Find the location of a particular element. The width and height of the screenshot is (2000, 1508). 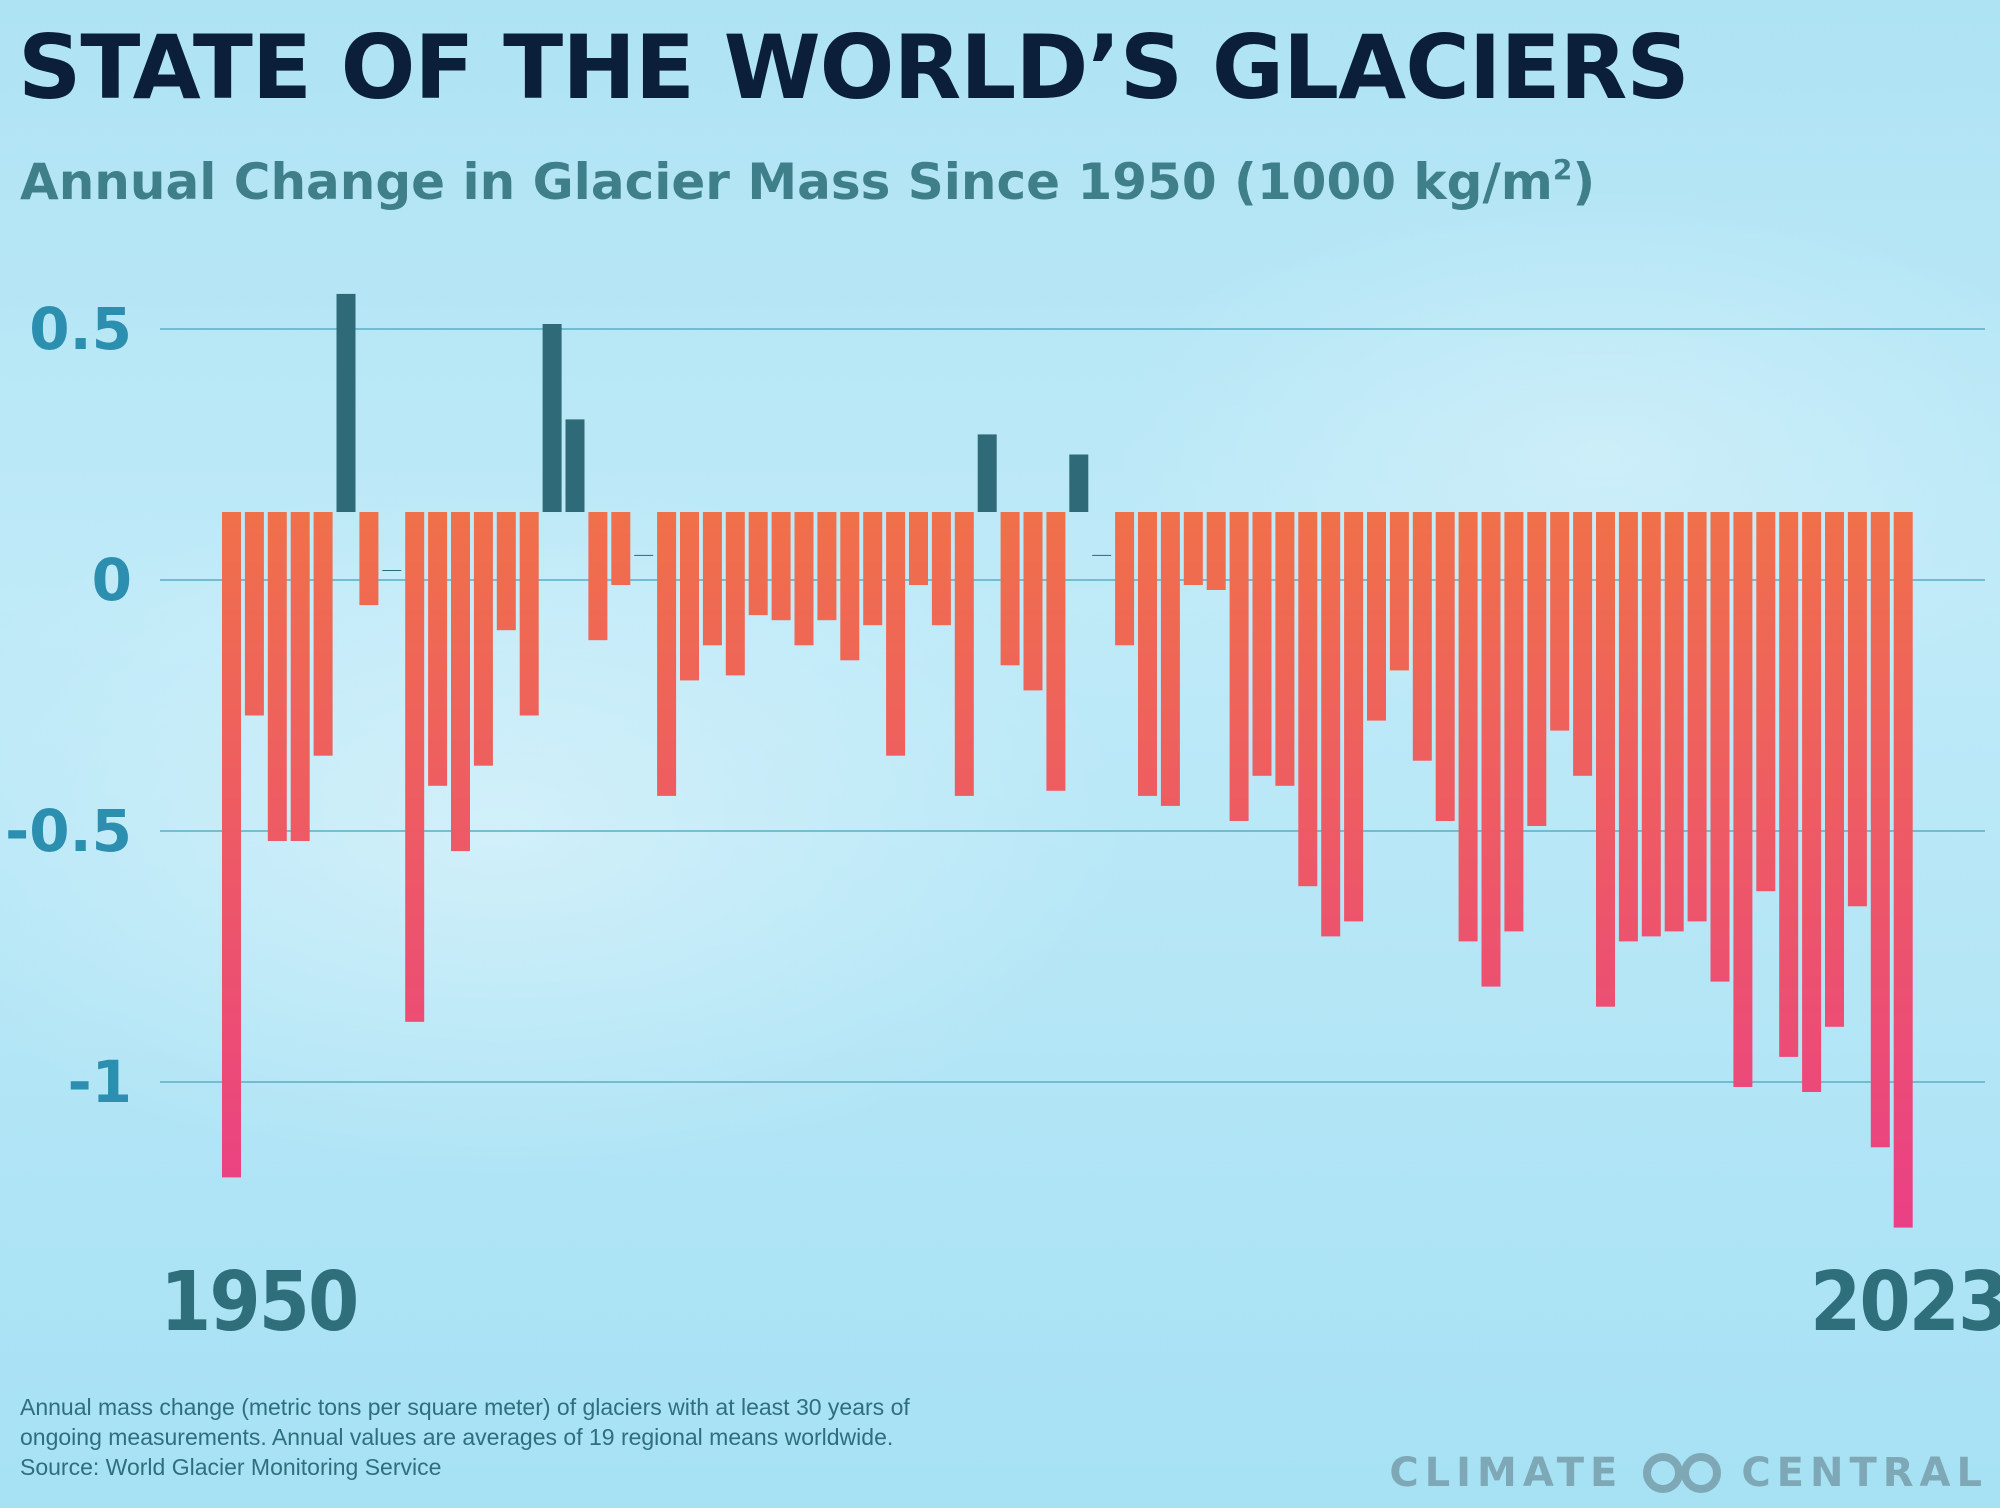

bar-2013 is located at coordinates (1674, 722).